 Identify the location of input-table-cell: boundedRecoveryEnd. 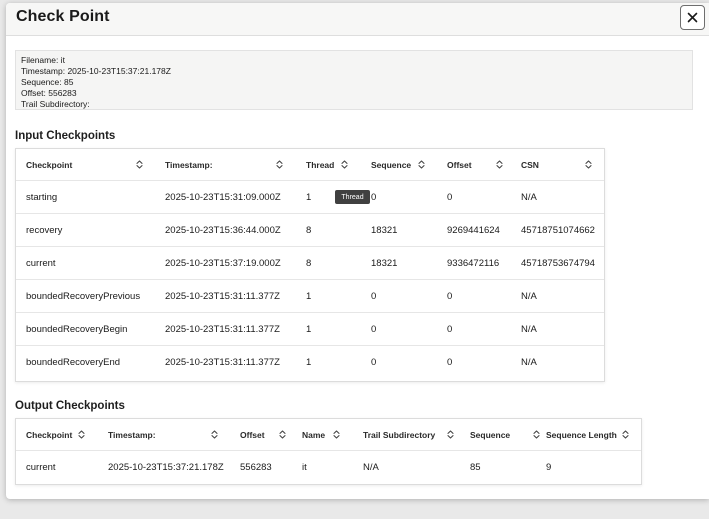
(73, 362).